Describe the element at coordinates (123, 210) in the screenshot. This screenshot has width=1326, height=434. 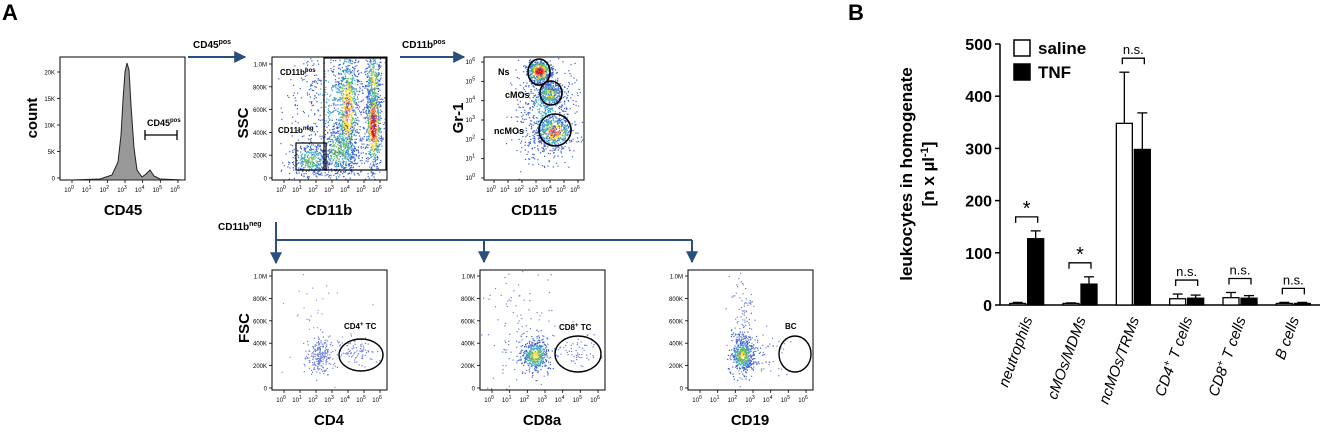
I see `histogram-xlabel: CD45` at that location.